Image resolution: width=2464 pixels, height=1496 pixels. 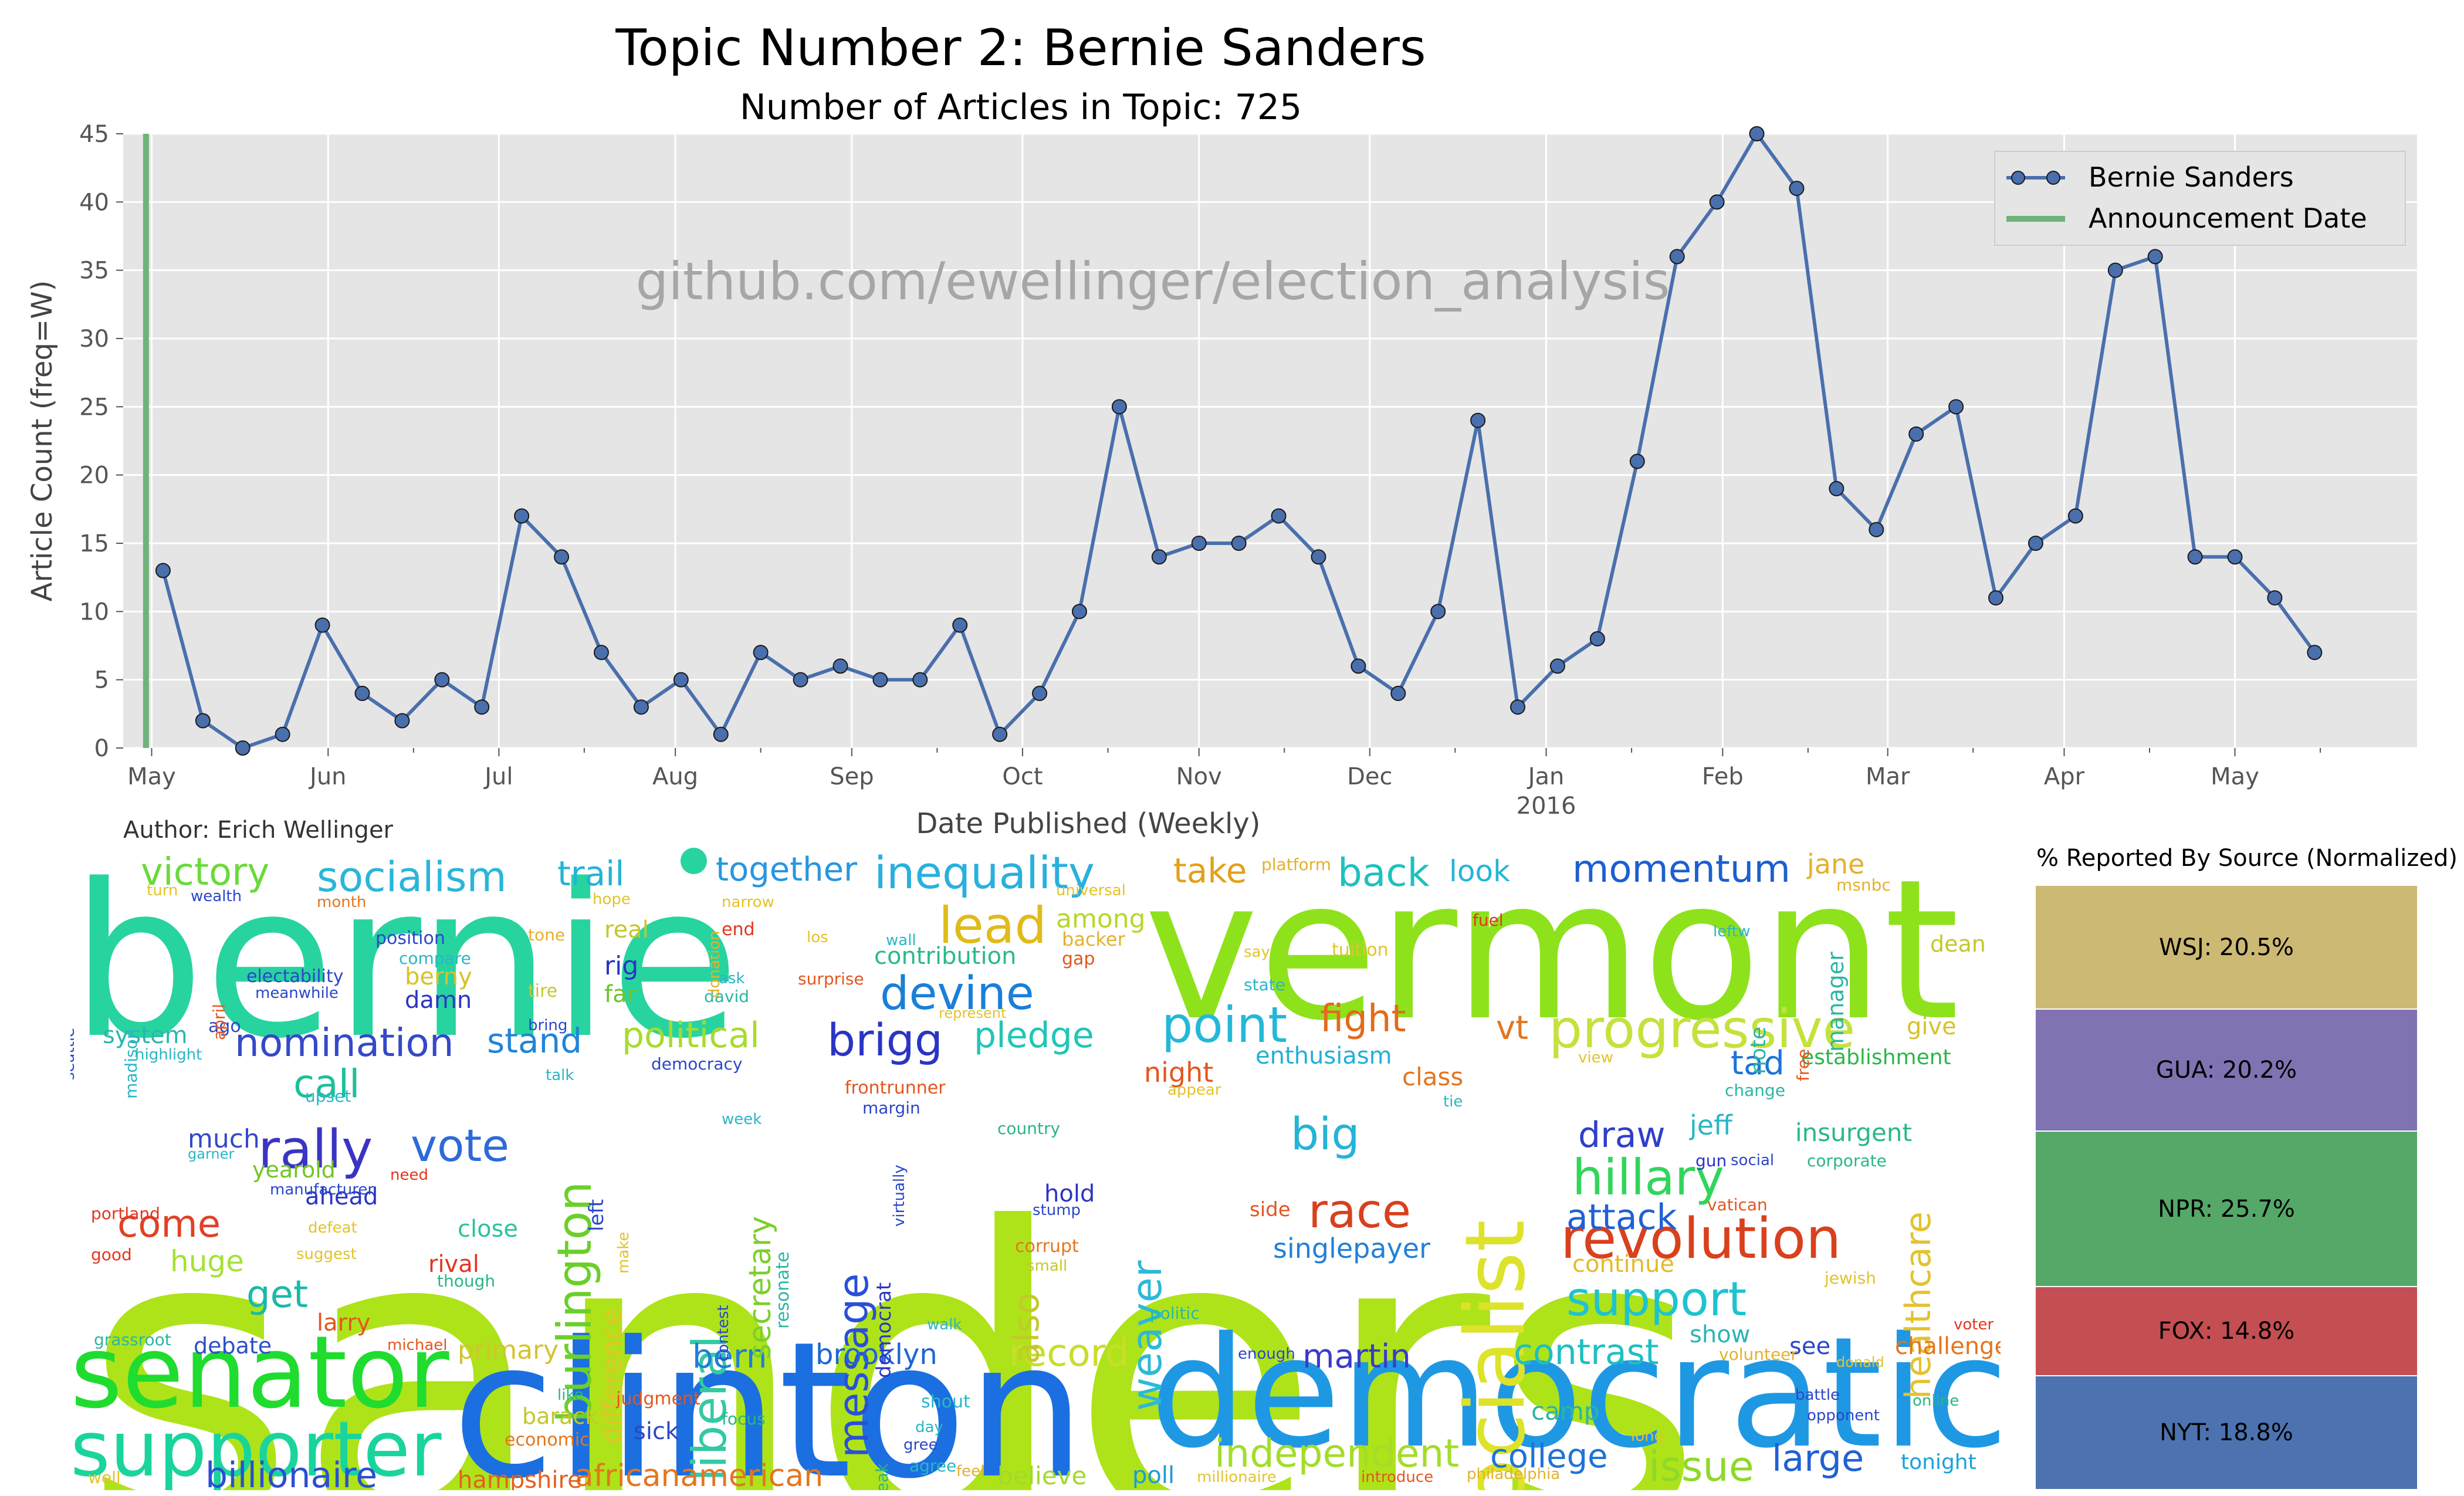 I want to click on y-tick-label: 0, so click(x=102, y=748).